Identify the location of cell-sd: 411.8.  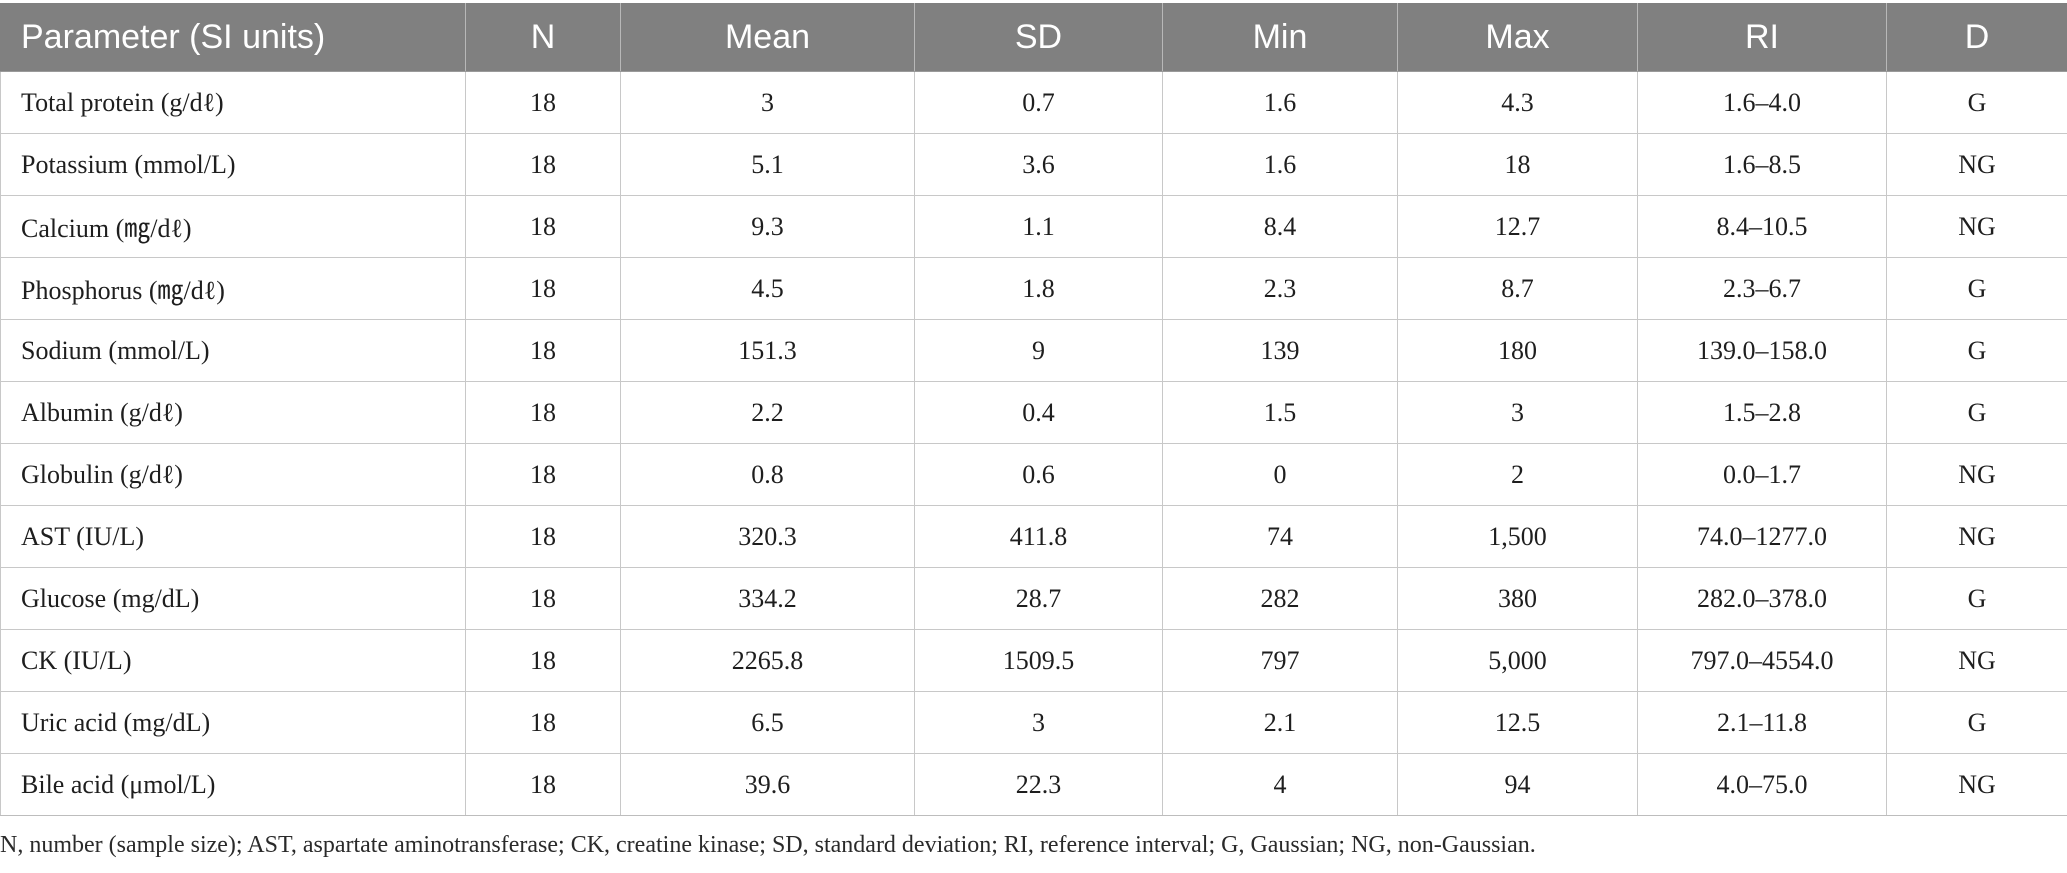
(1038, 536).